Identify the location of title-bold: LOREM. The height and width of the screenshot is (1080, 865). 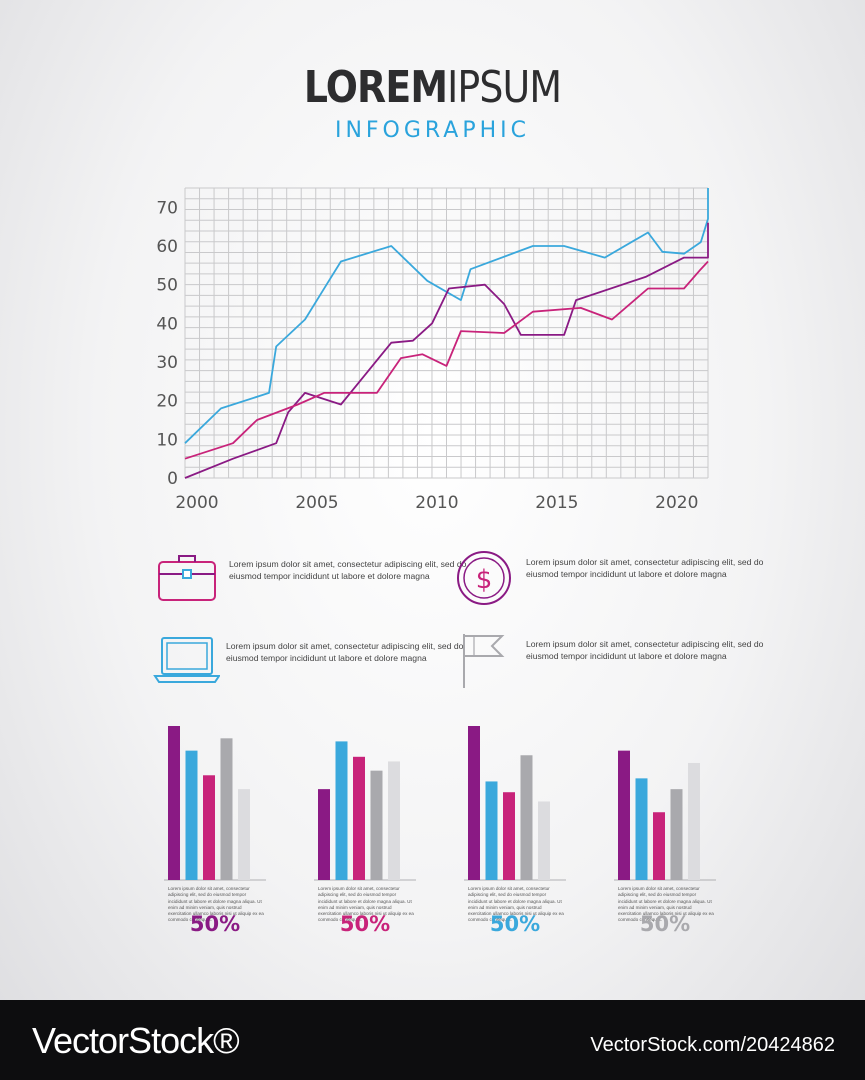
(375, 87).